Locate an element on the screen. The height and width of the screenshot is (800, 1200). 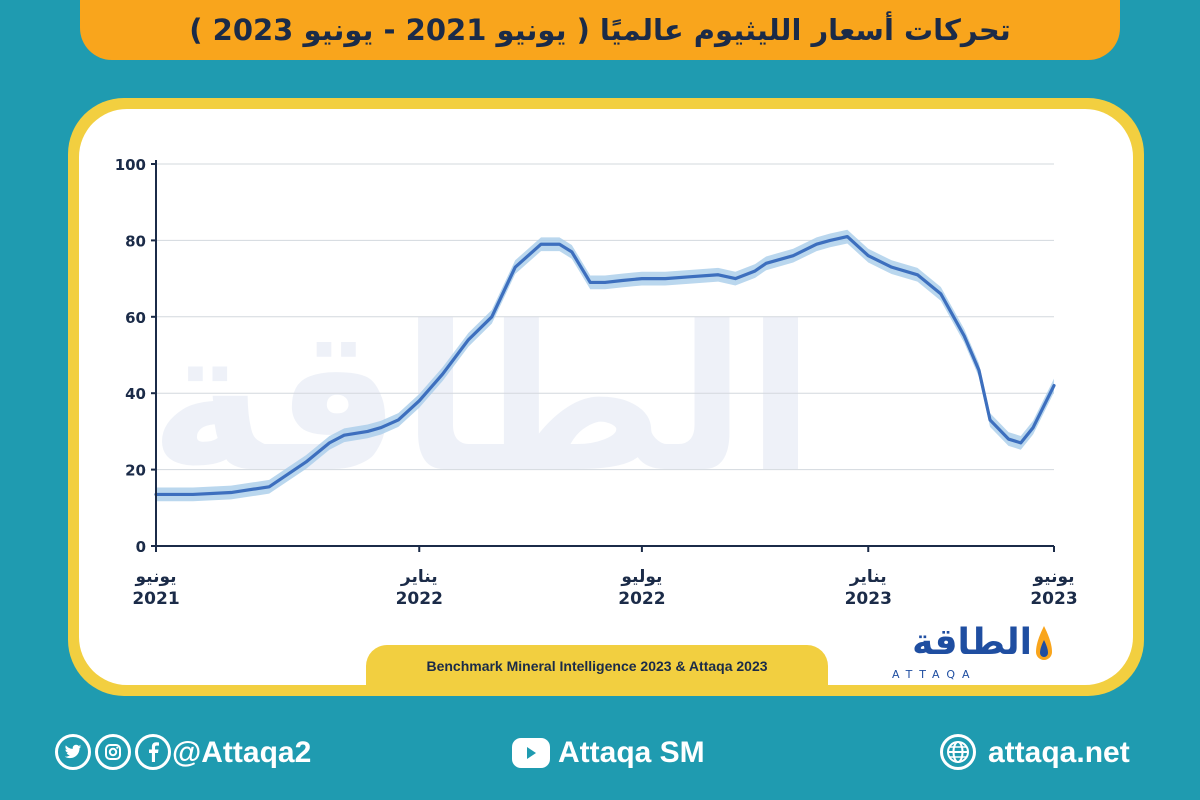
youtube-channel: Attaqa SM is located at coordinates (631, 752).